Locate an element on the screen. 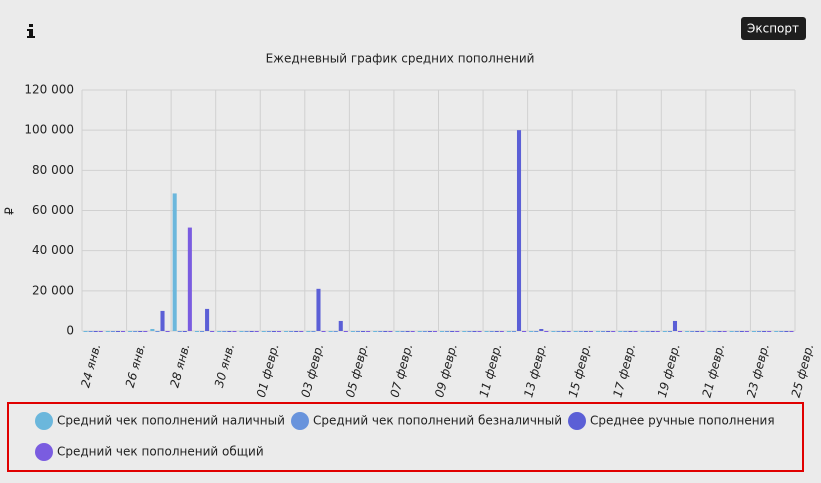 The height and width of the screenshot is (483, 821). y-tick-label: 20 000 is located at coordinates (53, 290).